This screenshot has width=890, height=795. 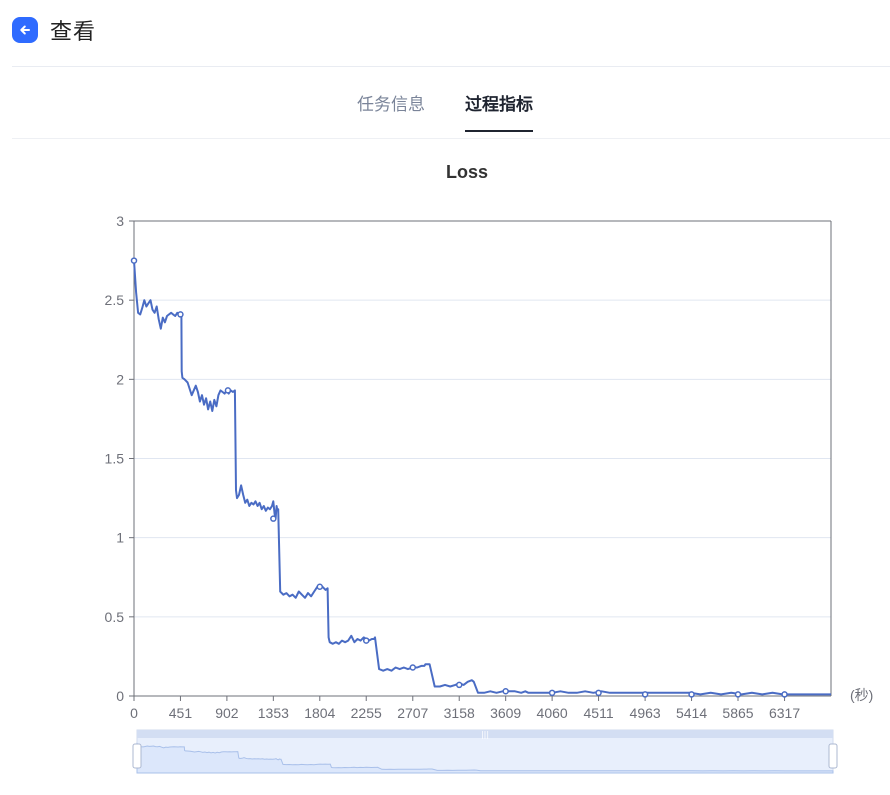 I want to click on y-tick-label: 0, so click(x=120, y=696).